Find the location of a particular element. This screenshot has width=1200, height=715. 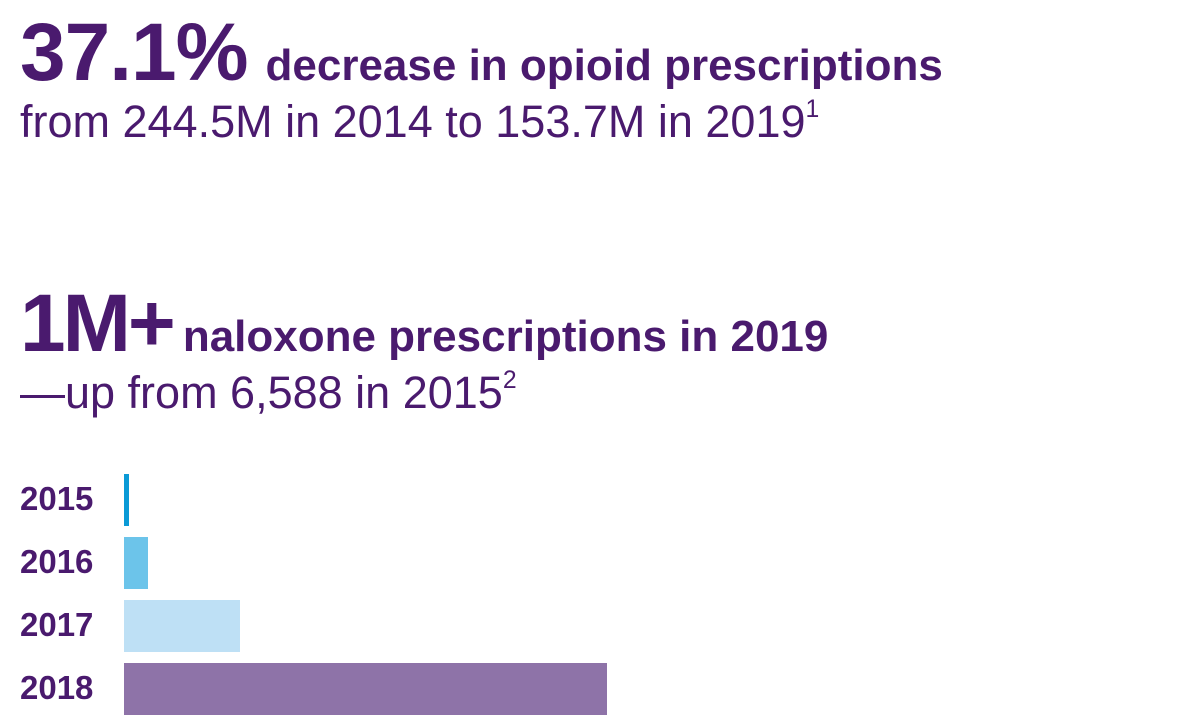

naloxone-subtext: —up from 6,588 in 20152 is located at coordinates (424, 393).